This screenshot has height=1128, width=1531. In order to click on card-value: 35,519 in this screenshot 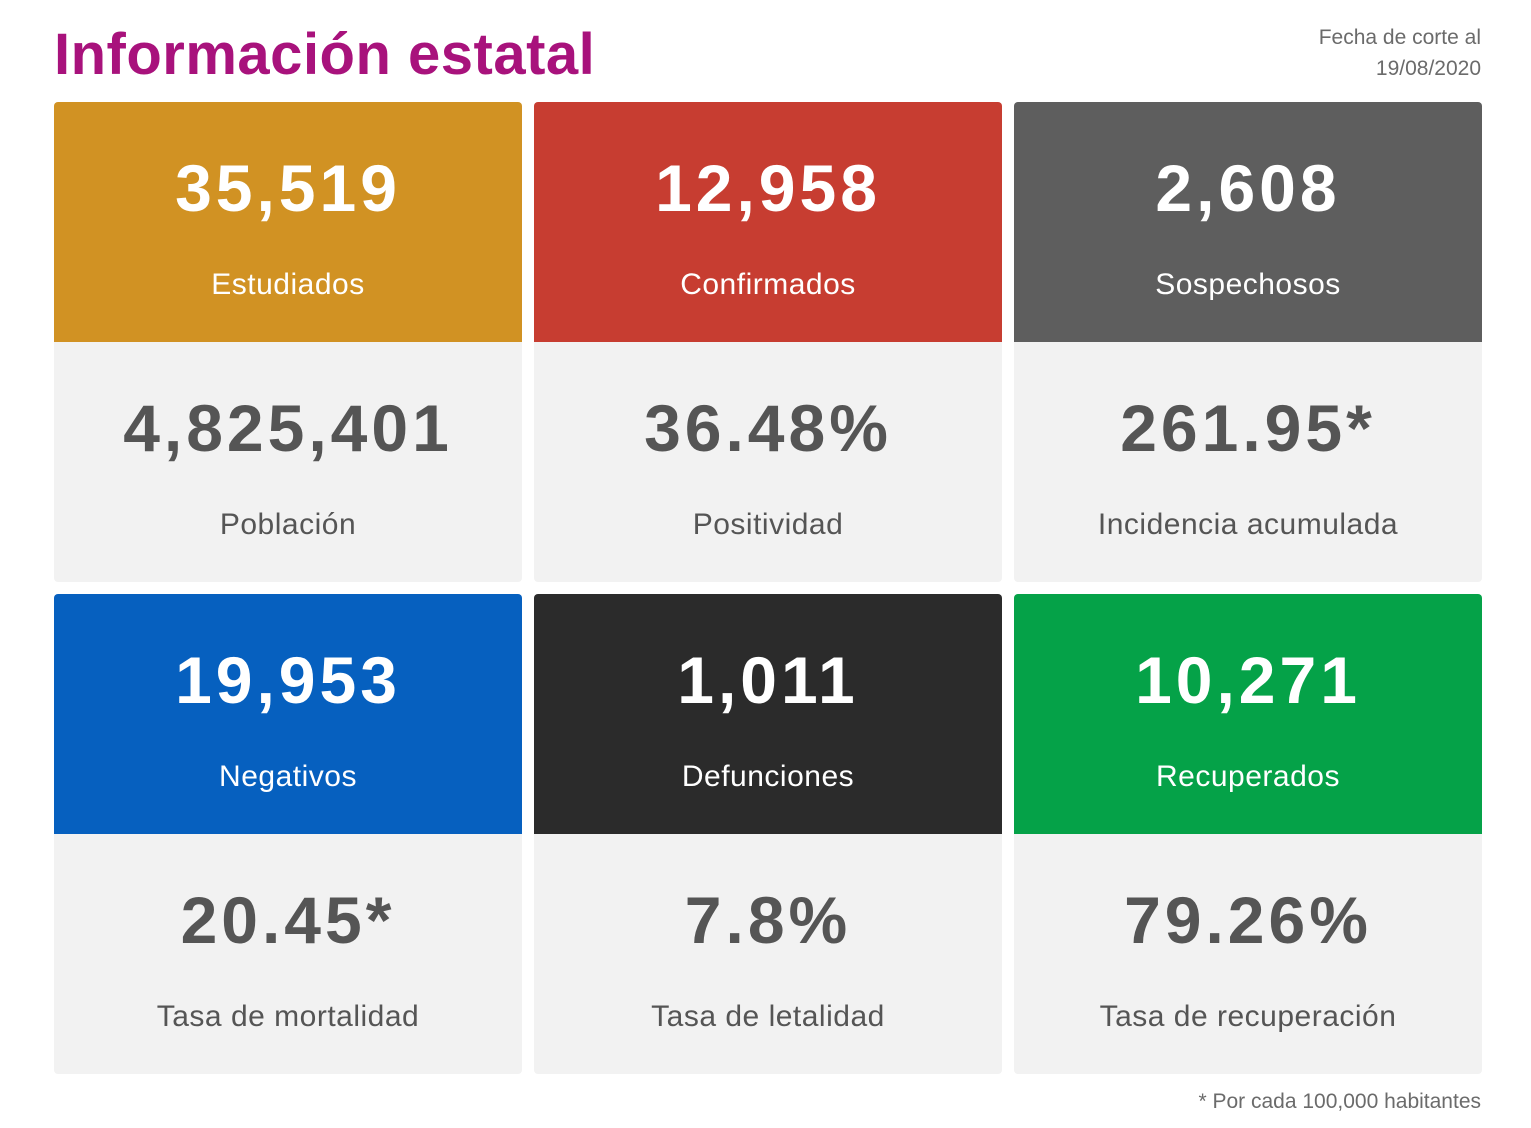, I will do `click(288, 188)`.